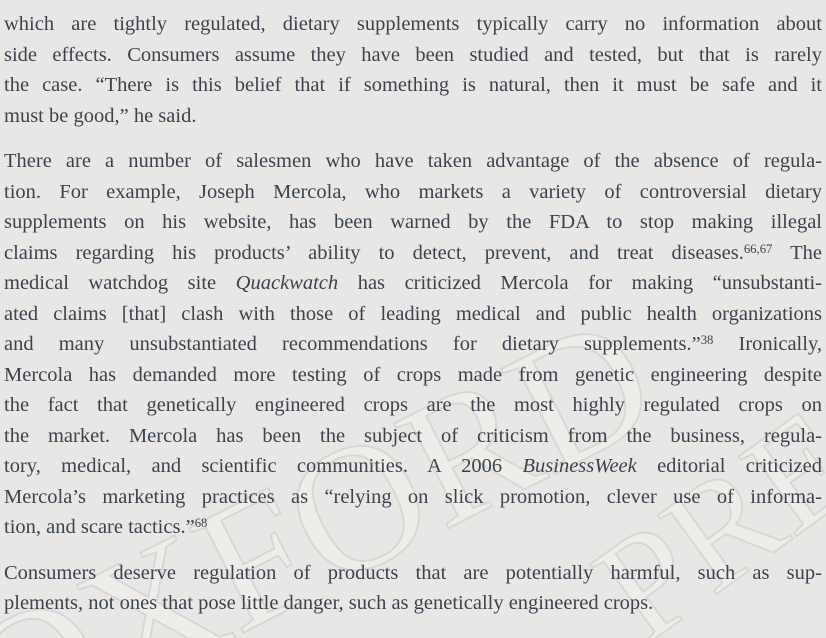 The image size is (826, 638). What do you see at coordinates (758, 248) in the screenshot?
I see `footnote-ref: 66,67` at bounding box center [758, 248].